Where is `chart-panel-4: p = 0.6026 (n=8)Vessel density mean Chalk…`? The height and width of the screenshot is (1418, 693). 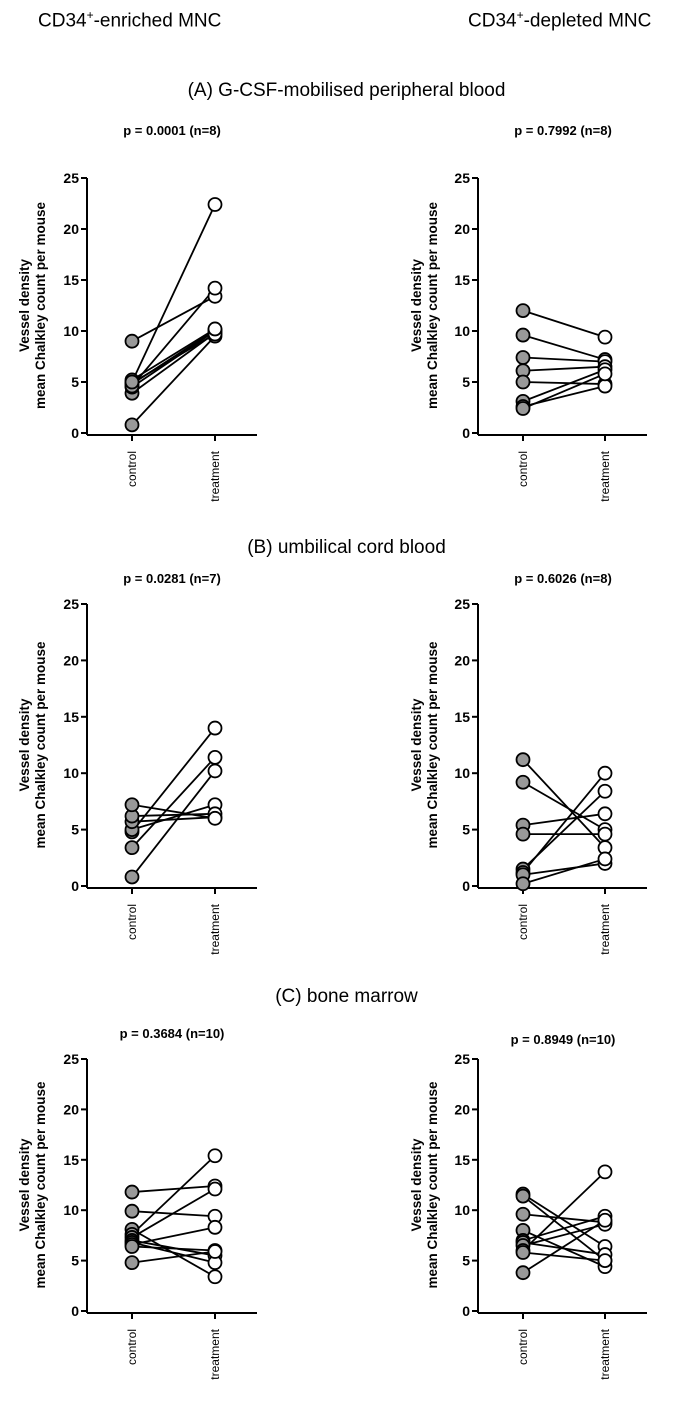
chart-panel-4: p = 0.6026 (n=8)Vessel density mean Chalk… is located at coordinates (528, 763).